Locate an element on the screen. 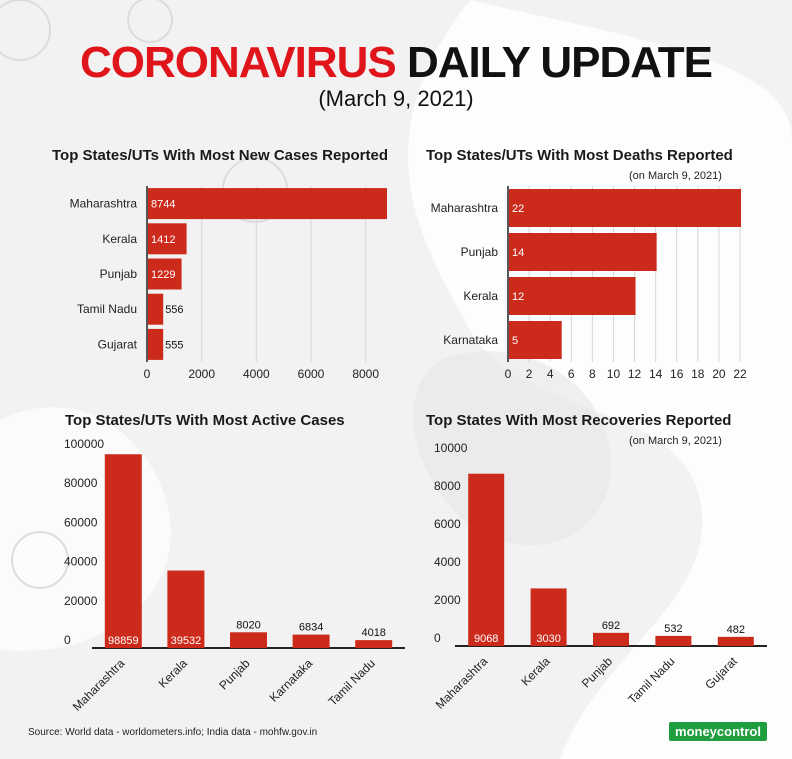 Image resolution: width=792 pixels, height=759 pixels. x-tick-label: 14 is located at coordinates (656, 374).